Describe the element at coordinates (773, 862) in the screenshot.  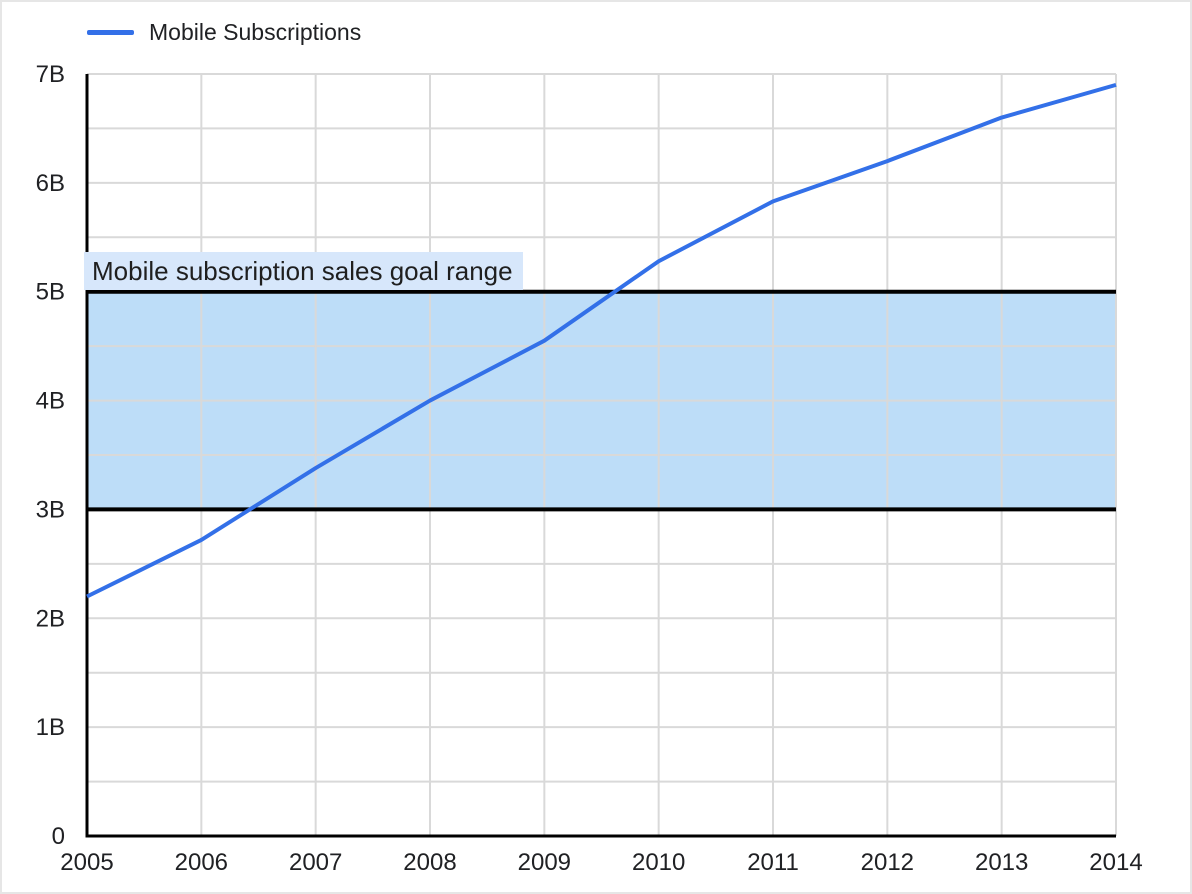
I see `x-axis-tick-label: 2011` at that location.